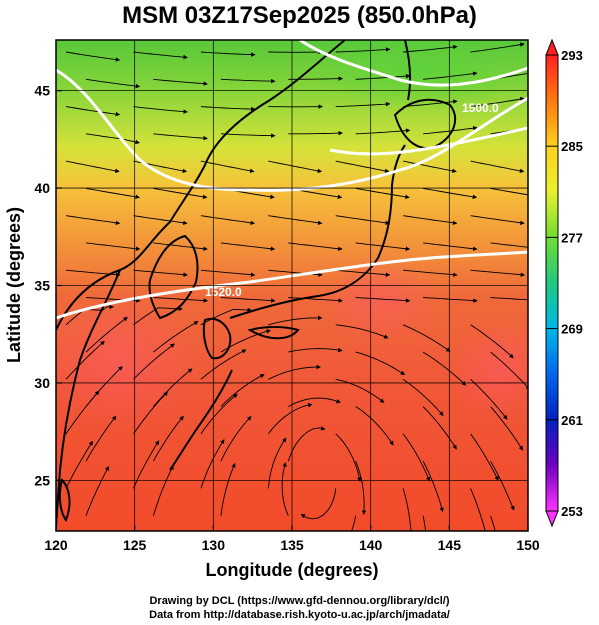  Describe the element at coordinates (14, 285) in the screenshot. I see `y-axis-label: Latitude (degrees)` at that location.